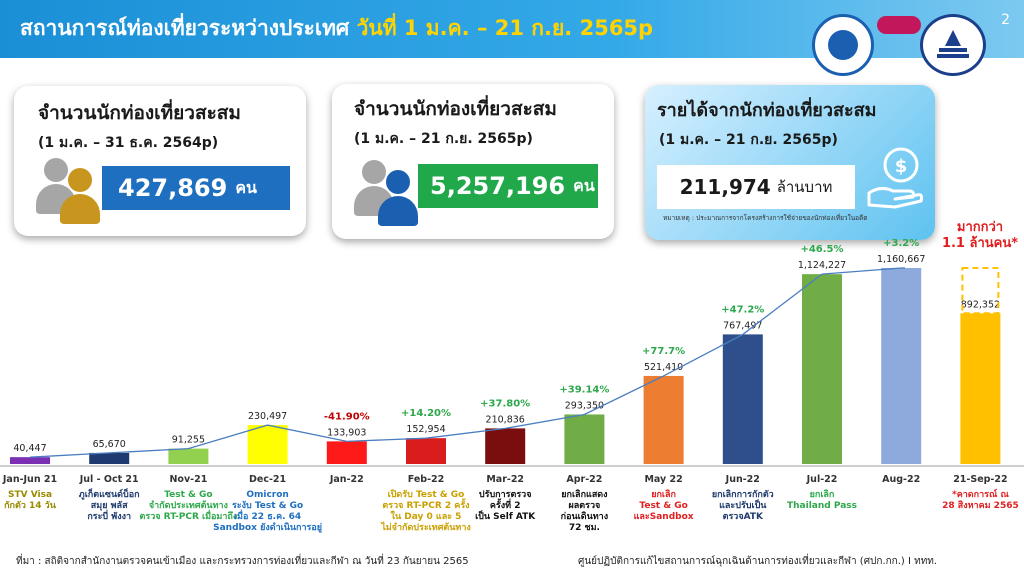  Describe the element at coordinates (980, 479) in the screenshot. I see `category-label-12: 21-Sep-22` at that location.